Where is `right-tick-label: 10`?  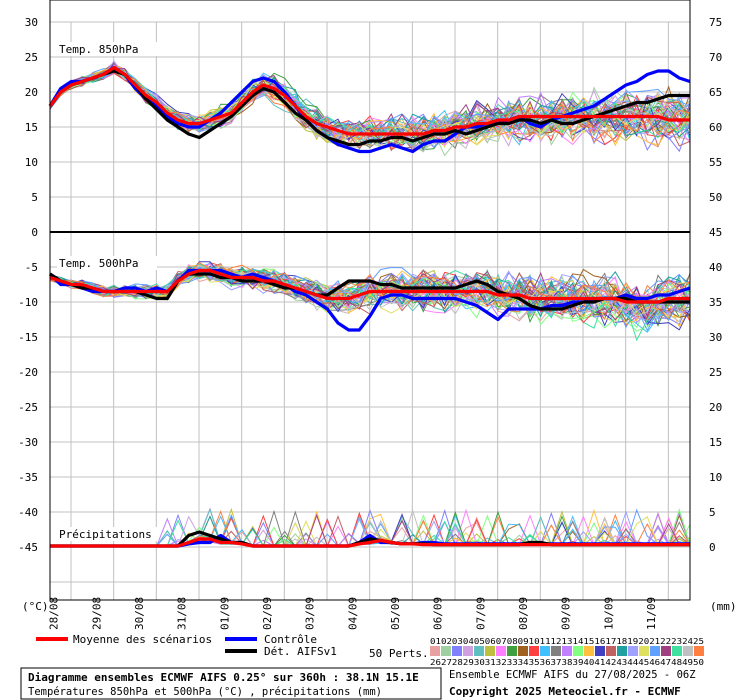
right-tick-label: 10 is located at coordinates (715, 477).